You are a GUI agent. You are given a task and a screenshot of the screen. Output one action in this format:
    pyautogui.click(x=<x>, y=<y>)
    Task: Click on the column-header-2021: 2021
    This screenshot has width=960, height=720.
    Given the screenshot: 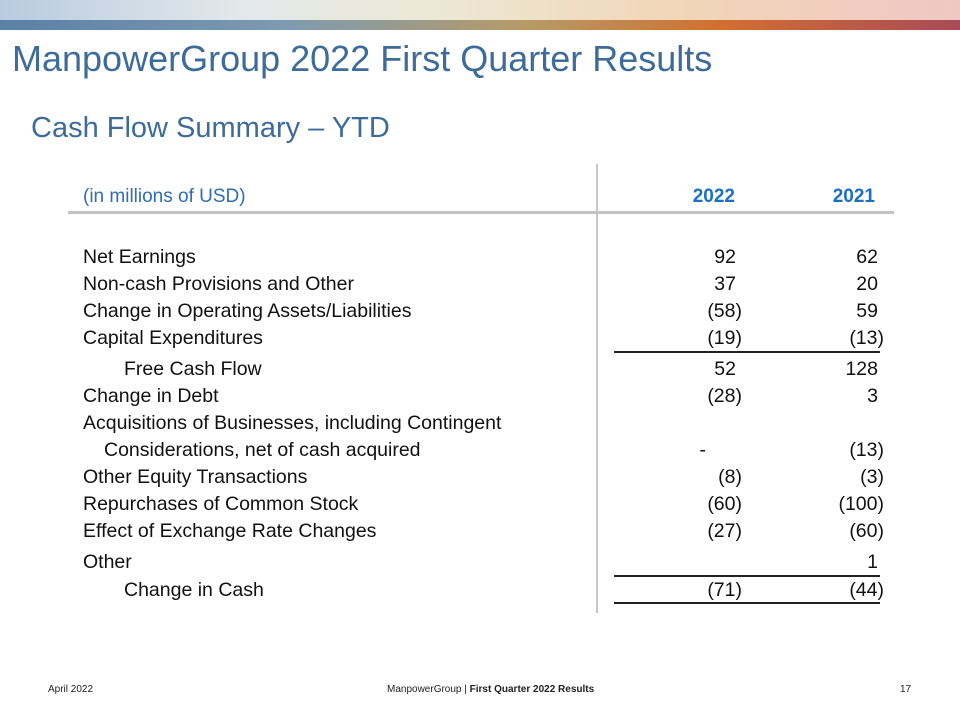 What is the action you would take?
    pyautogui.click(x=853, y=196)
    